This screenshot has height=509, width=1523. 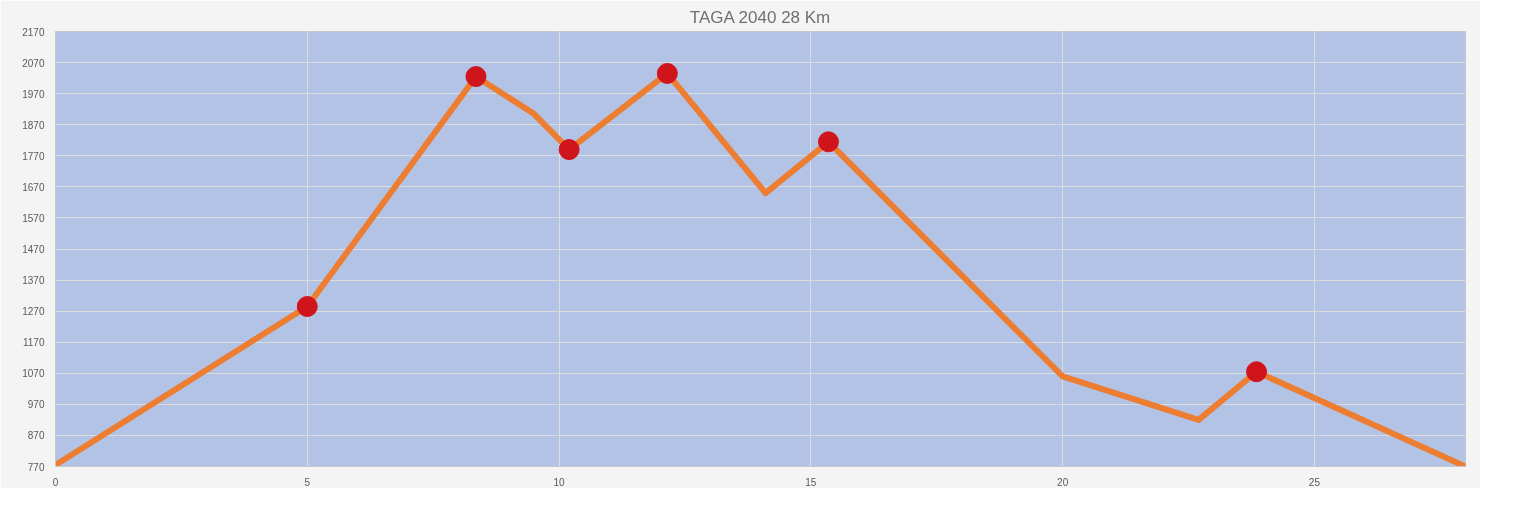 I want to click on y-tick-label: 1070, so click(x=33, y=374).